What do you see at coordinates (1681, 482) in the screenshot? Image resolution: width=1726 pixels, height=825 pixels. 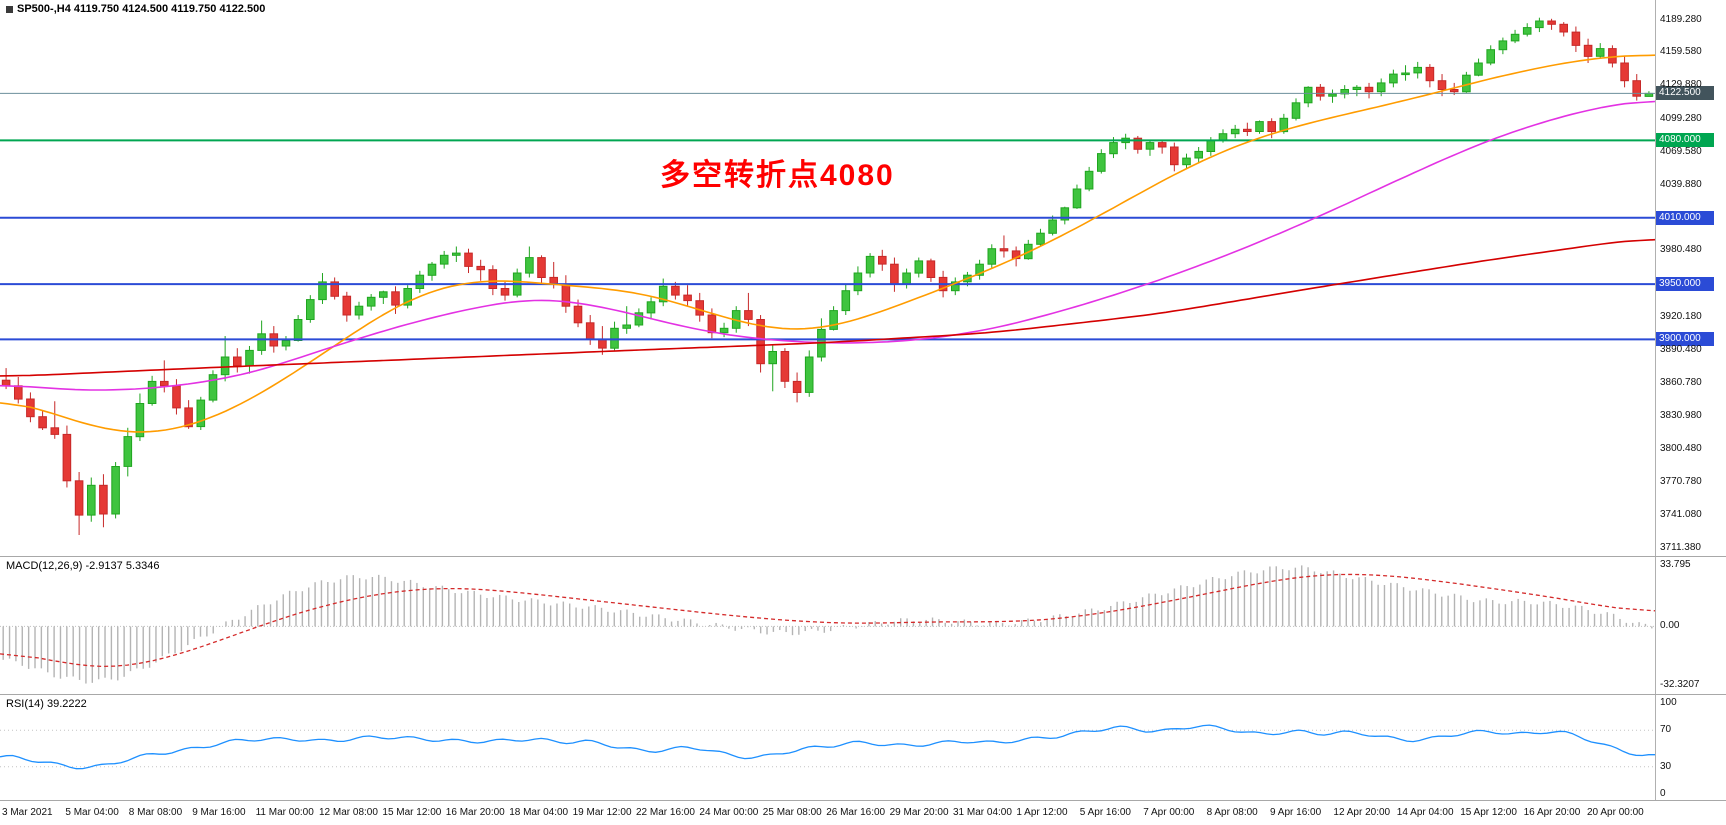 I see `axis-label: 3770.780` at bounding box center [1681, 482].